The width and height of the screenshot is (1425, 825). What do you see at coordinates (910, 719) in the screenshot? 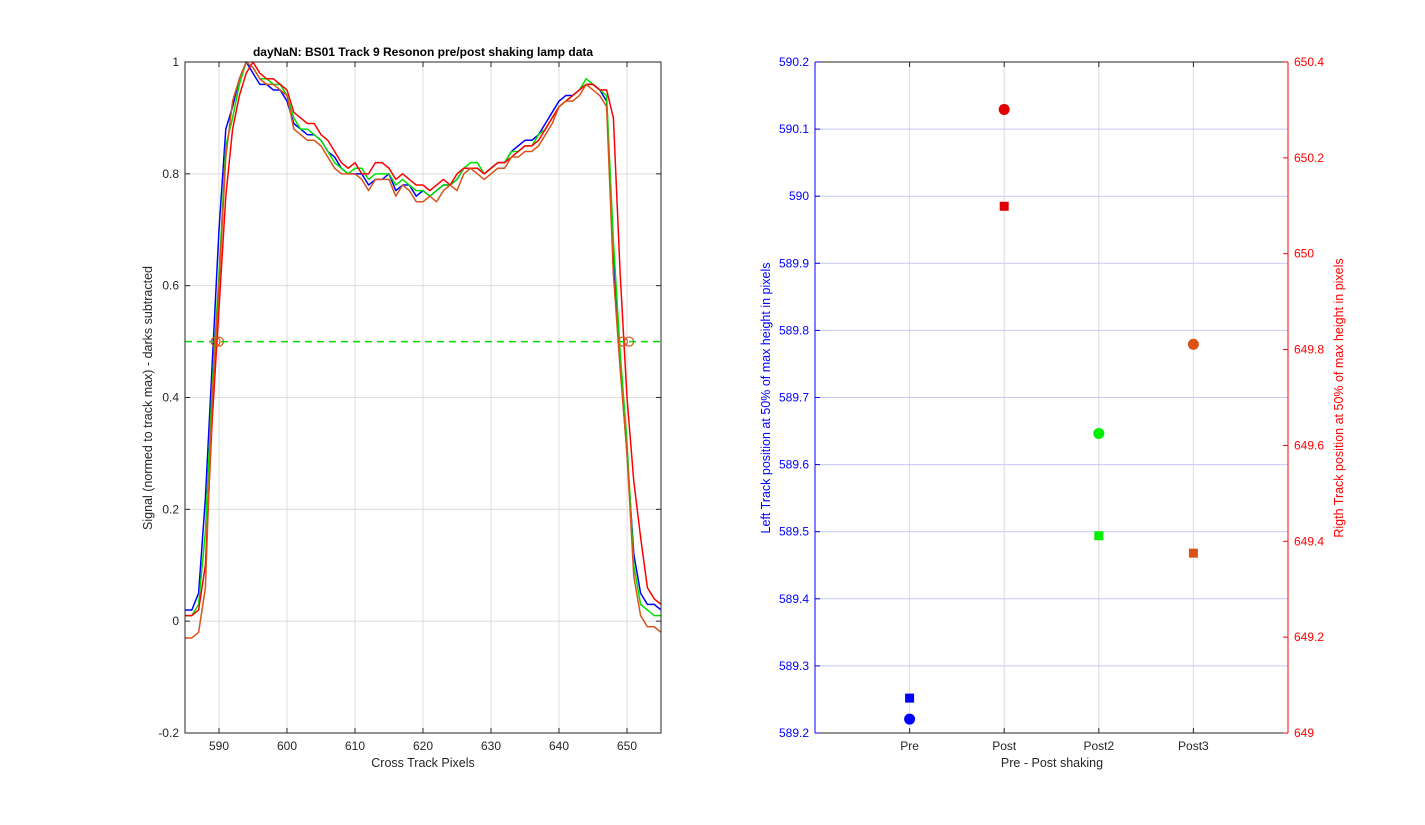
I see `right-track-point-pre` at bounding box center [910, 719].